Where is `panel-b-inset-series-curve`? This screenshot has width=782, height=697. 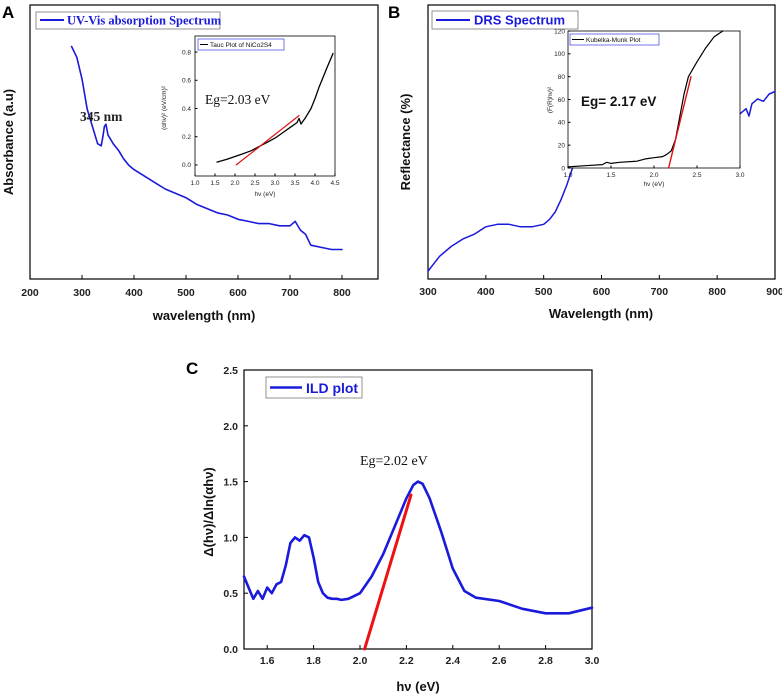 panel-b-inset-series-curve is located at coordinates (645, 99).